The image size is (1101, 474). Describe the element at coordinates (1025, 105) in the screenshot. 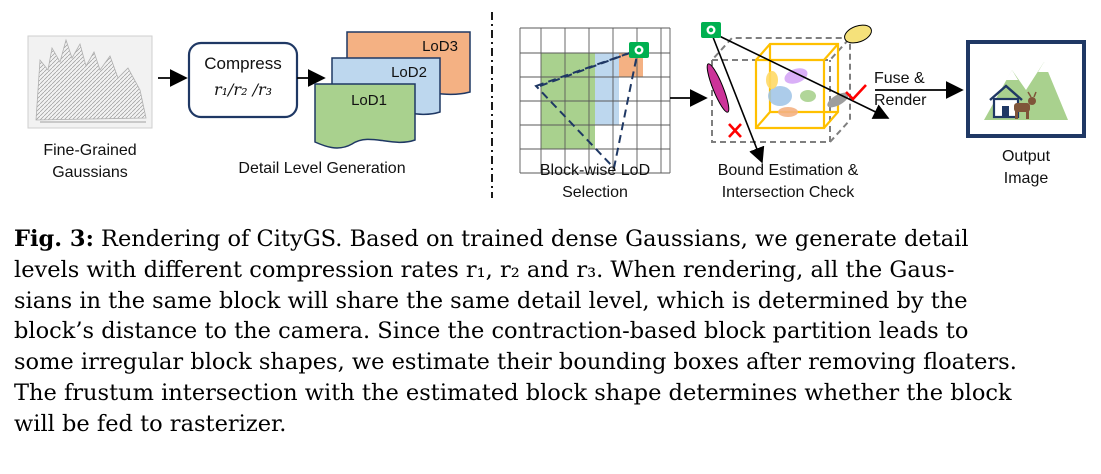

I see `goat-icon` at that location.